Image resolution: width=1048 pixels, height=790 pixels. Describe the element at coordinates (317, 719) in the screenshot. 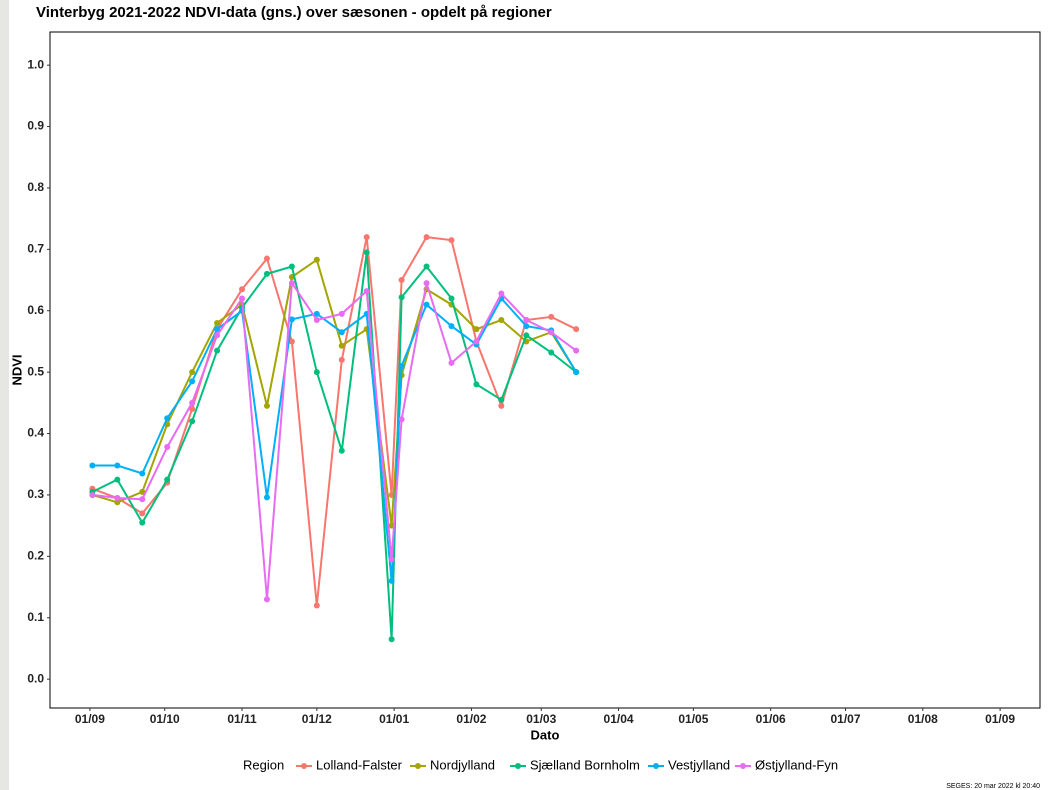

I see `x-tick-label: 01/12` at that location.